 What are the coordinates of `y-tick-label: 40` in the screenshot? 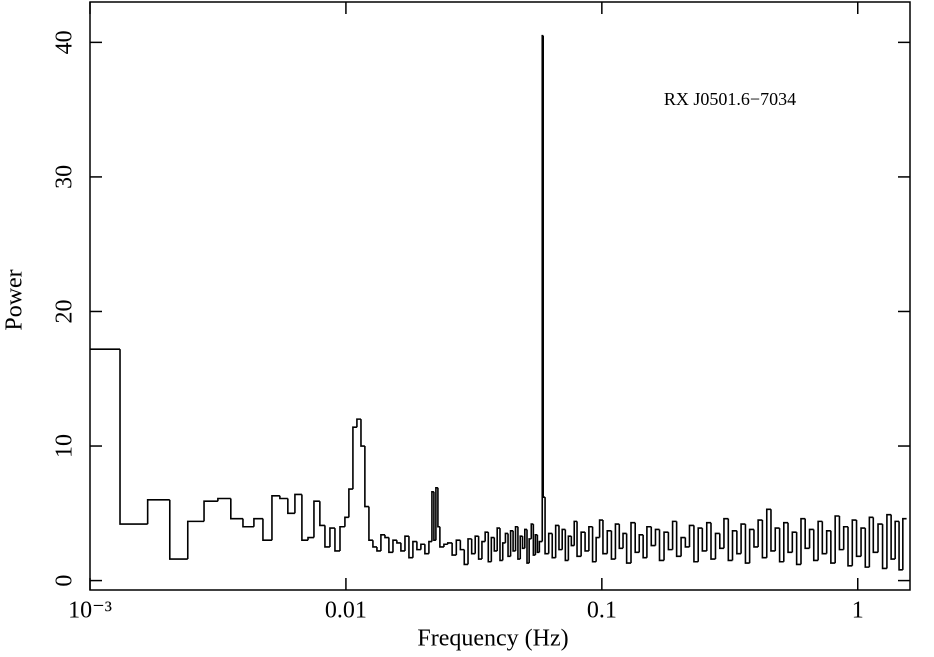 It's located at (64, 42).